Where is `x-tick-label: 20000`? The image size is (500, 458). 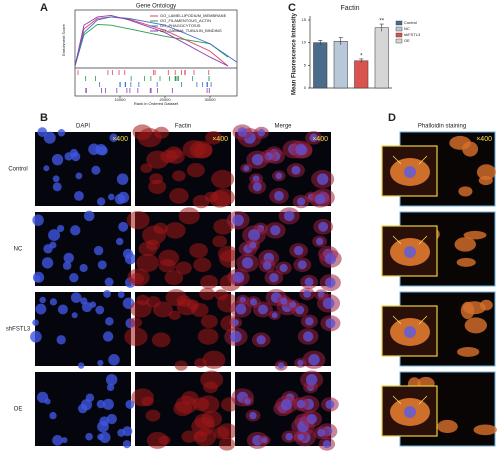 x-tick-label: 20000 is located at coordinates (165, 99).